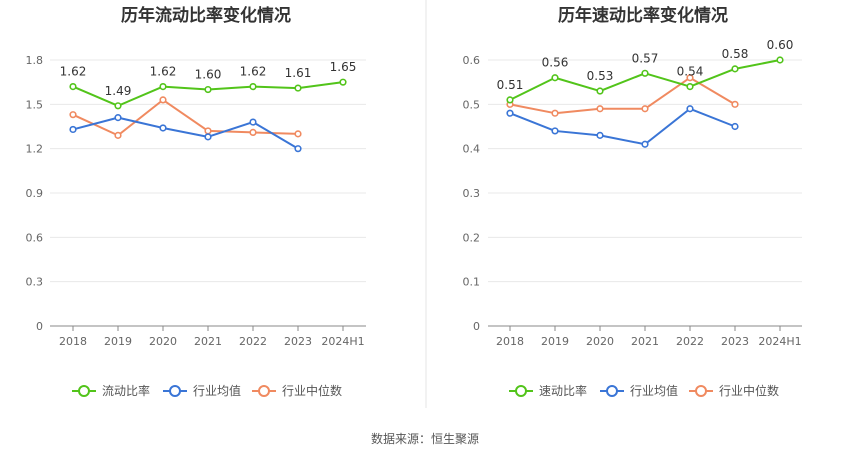 The height and width of the screenshot is (459, 850). Describe the element at coordinates (35, 193) in the screenshot. I see `y-tick-label: 0.9` at that location.